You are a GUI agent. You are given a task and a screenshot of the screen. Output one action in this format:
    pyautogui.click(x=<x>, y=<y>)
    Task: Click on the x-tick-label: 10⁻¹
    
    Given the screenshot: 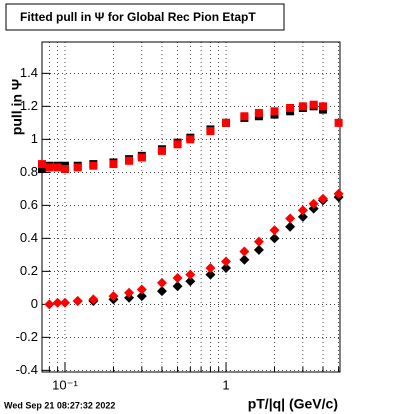 What is the action you would take?
    pyautogui.click(x=65, y=384)
    